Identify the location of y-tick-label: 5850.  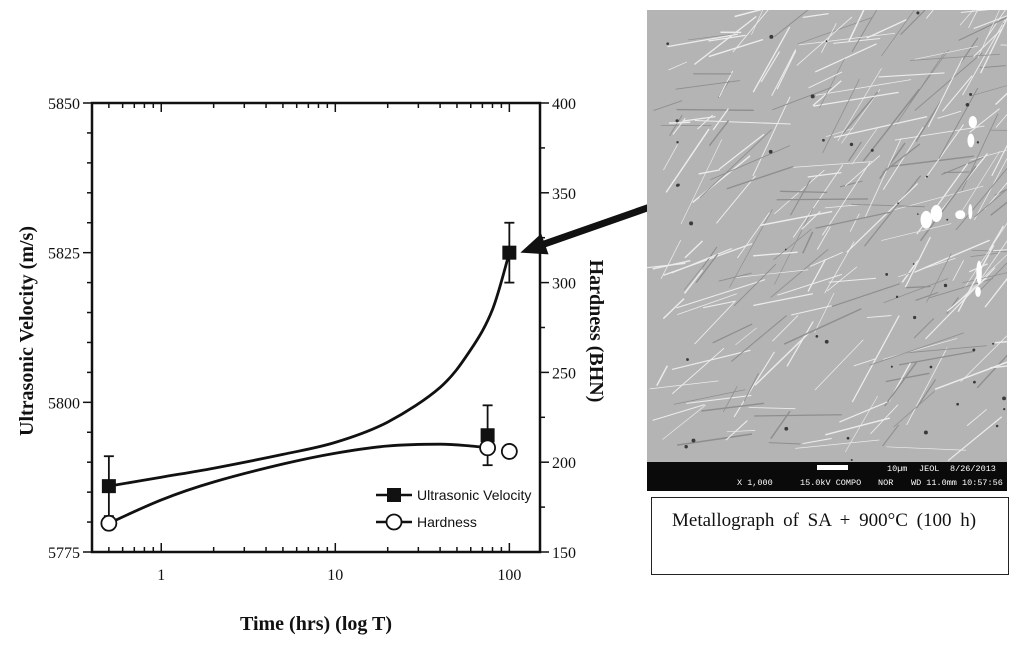
(64, 104).